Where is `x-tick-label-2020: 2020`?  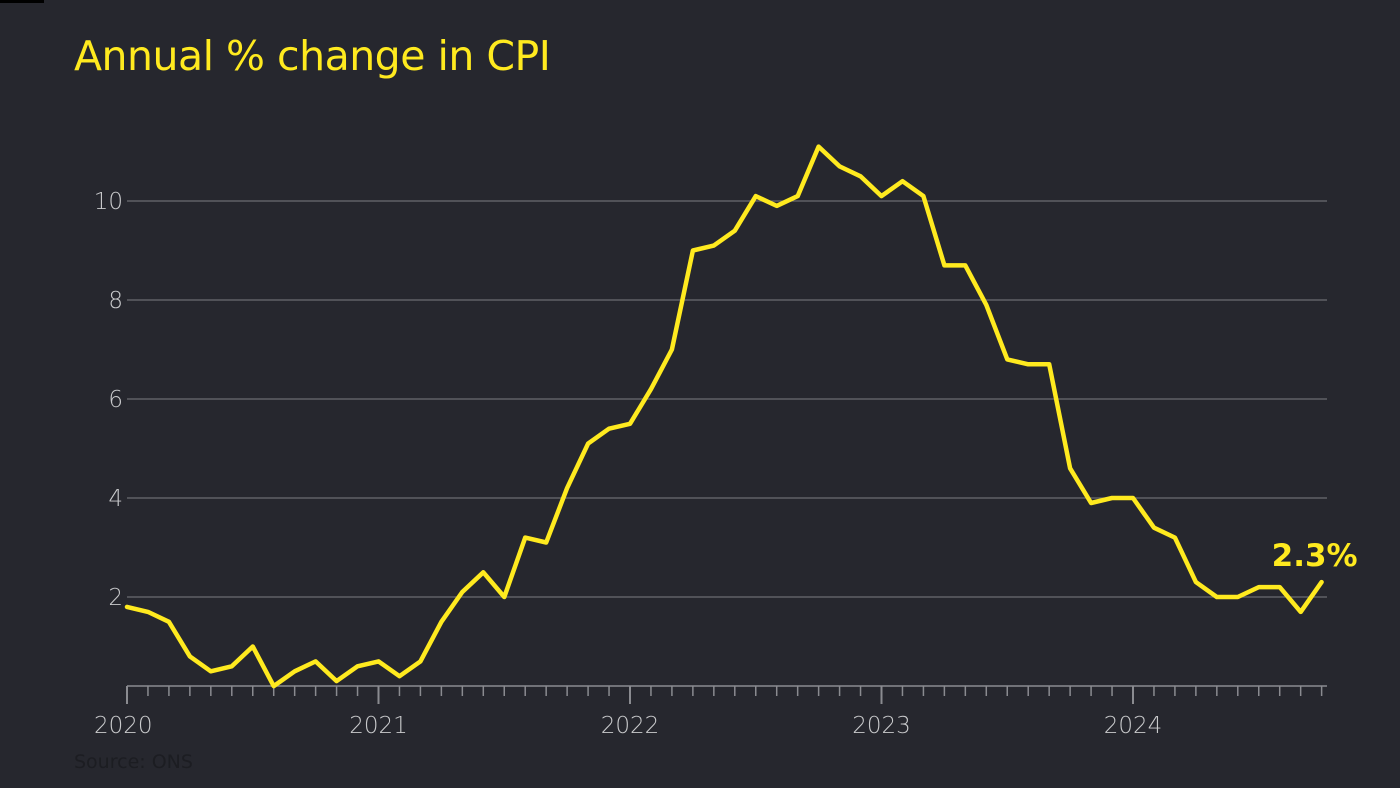 x-tick-label-2020: 2020 is located at coordinates (123, 726).